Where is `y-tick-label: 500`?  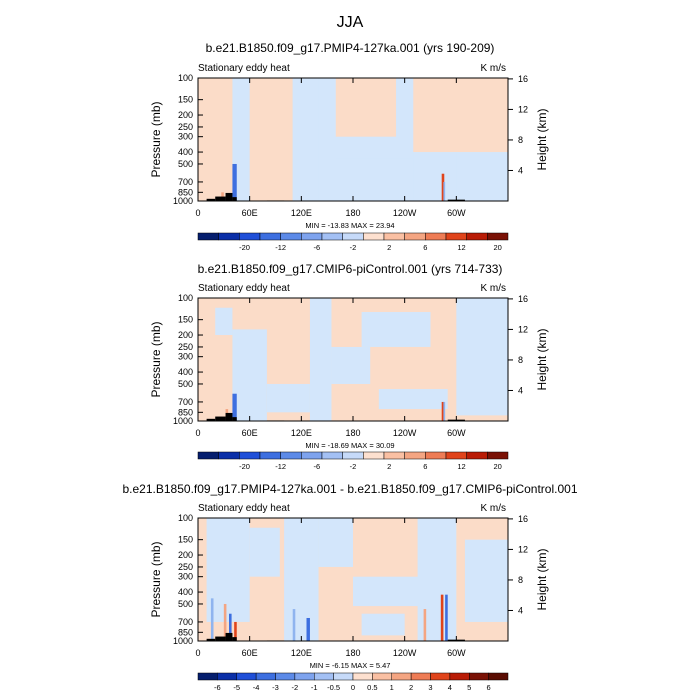
y-tick-label: 500 is located at coordinates (185, 384).